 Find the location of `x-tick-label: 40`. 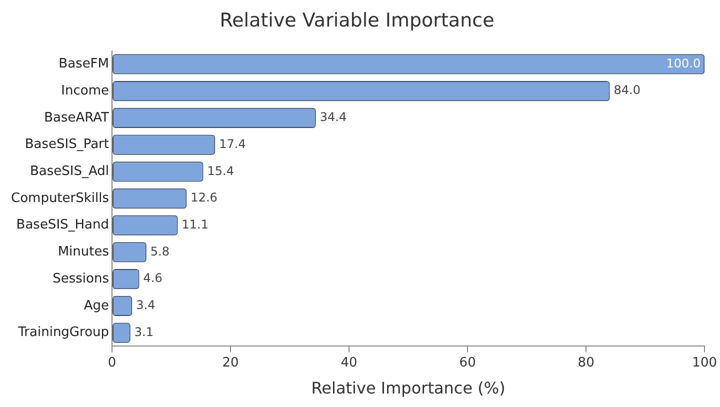

x-tick-label: 40 is located at coordinates (349, 362).